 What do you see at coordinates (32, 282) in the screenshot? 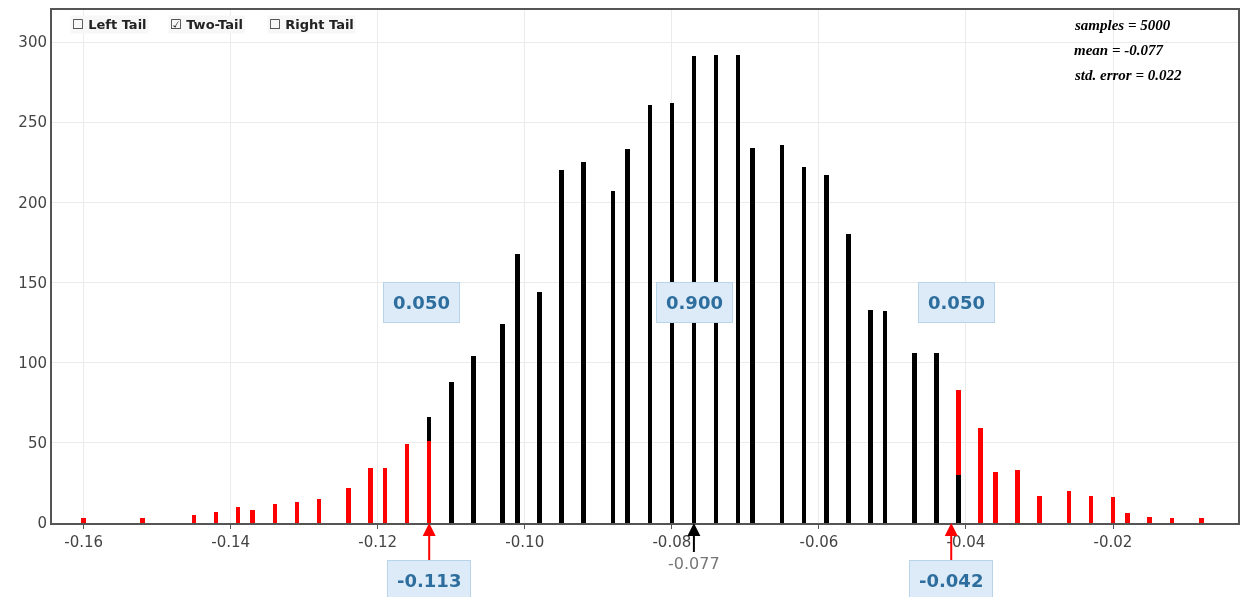
I see `y-tick-label: 150` at bounding box center [32, 282].